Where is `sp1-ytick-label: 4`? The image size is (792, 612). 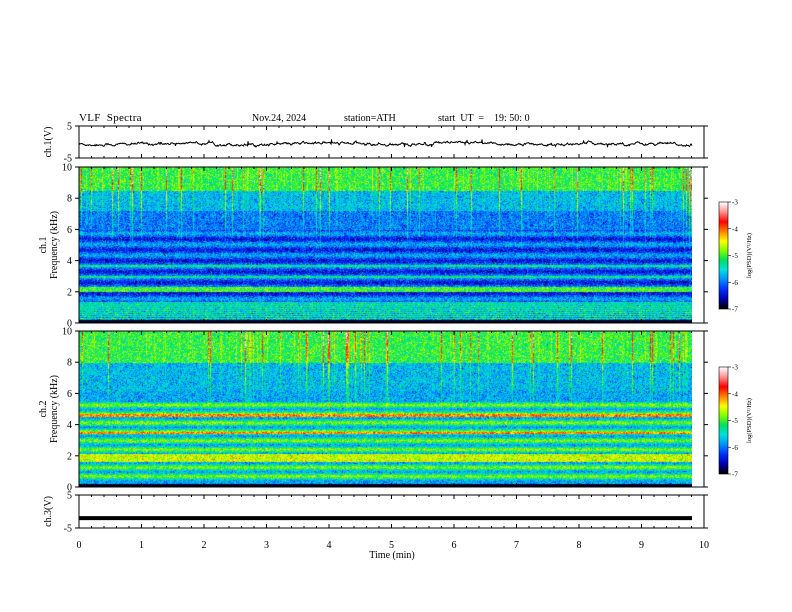 sp1-ytick-label: 4 is located at coordinates (69, 261).